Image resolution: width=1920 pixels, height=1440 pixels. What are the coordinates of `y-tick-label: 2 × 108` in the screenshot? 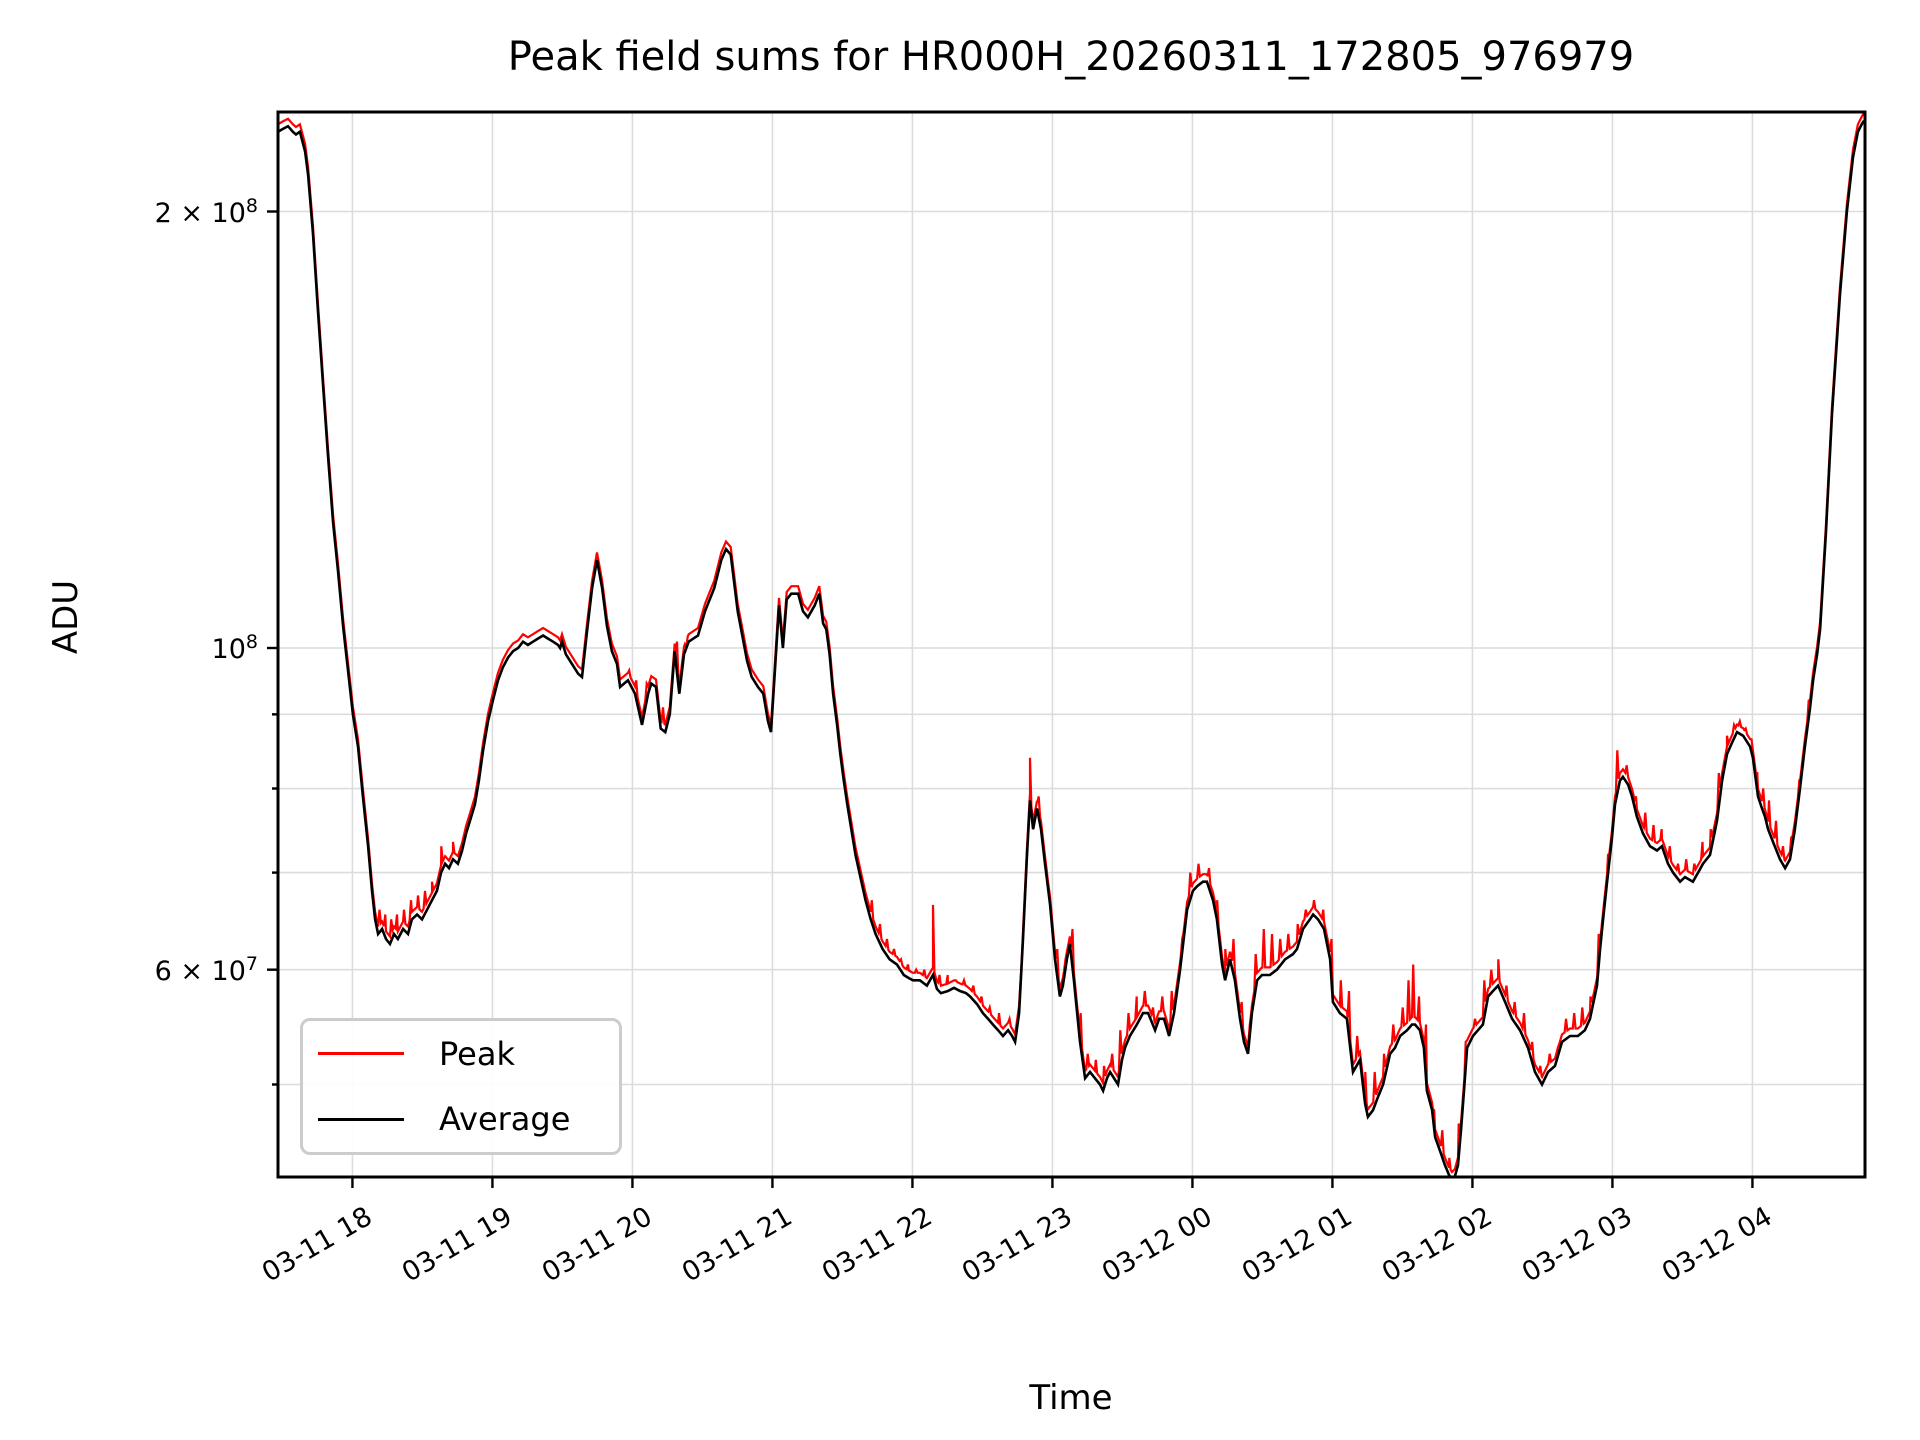 It's located at (206, 211).